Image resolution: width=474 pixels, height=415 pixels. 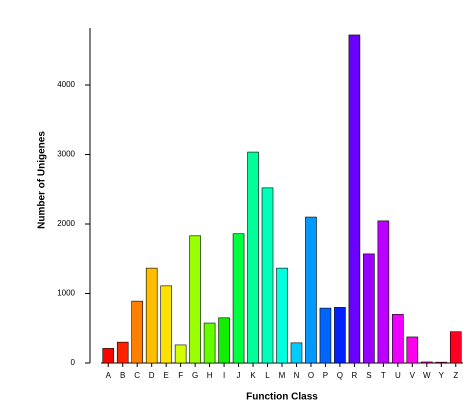 What do you see at coordinates (442, 375) in the screenshot?
I see `x-tick-label: Y` at bounding box center [442, 375].